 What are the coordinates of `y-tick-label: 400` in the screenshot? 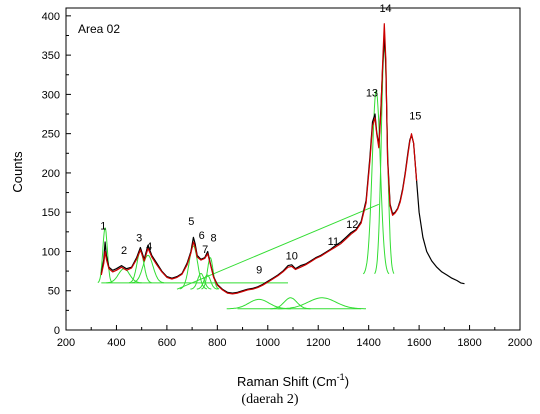 It's located at (51, 17).